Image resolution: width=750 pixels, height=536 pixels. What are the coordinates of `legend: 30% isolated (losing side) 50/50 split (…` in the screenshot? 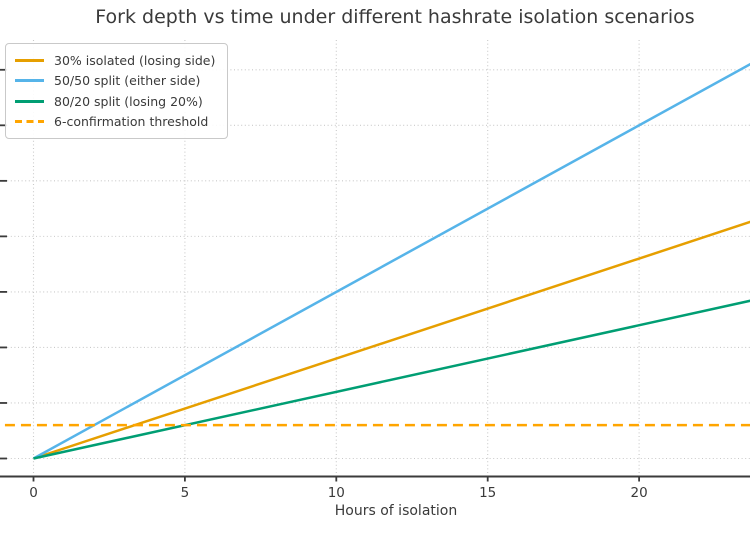 It's located at (117, 91).